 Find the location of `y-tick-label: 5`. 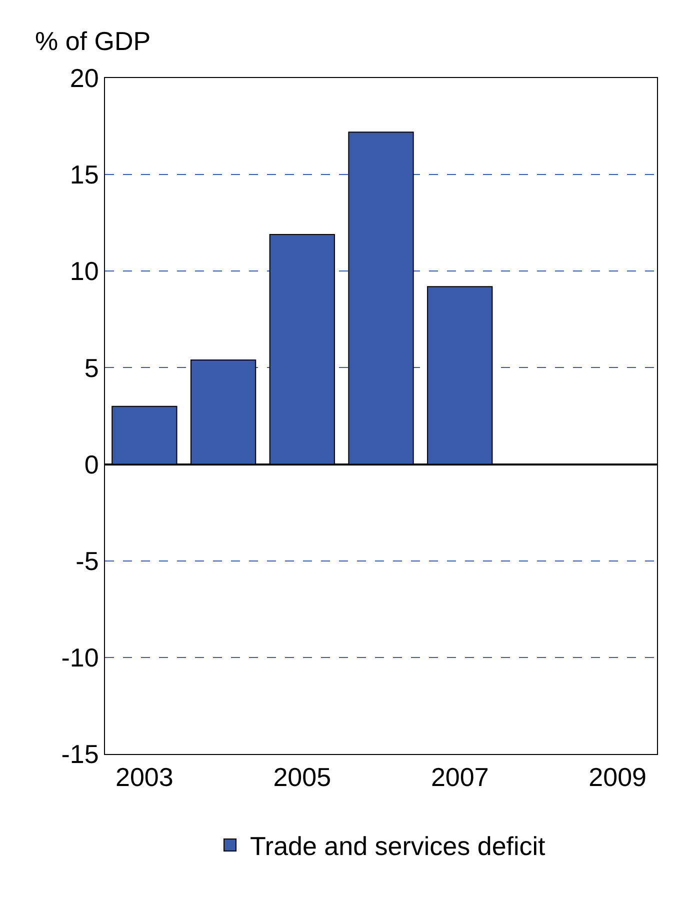

y-tick-label: 5 is located at coordinates (91, 367).